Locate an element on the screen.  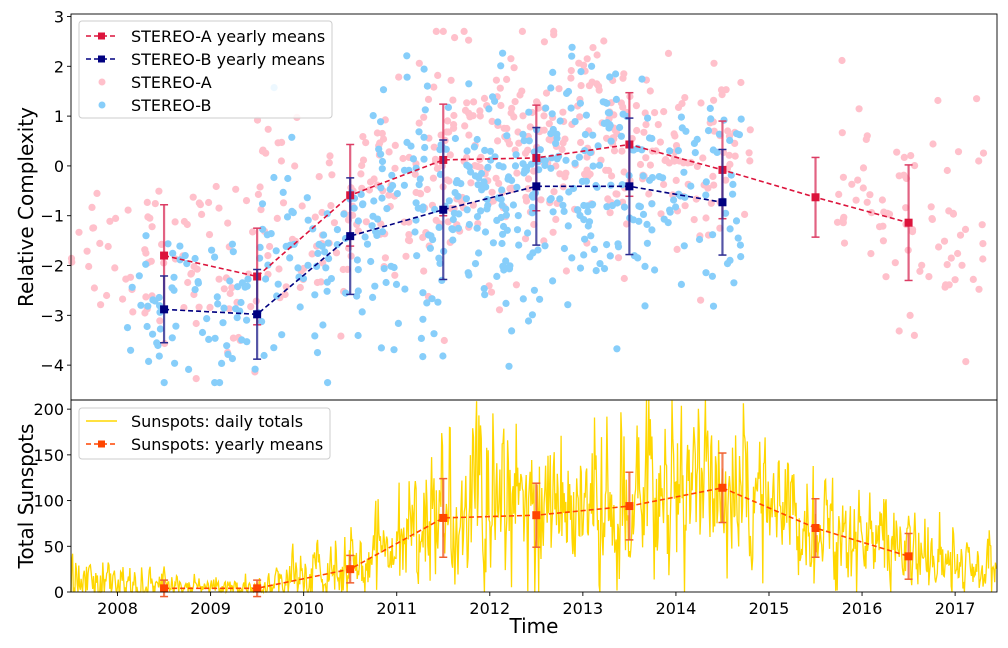
top-y-tick-label: 2 is located at coordinates (59, 66).